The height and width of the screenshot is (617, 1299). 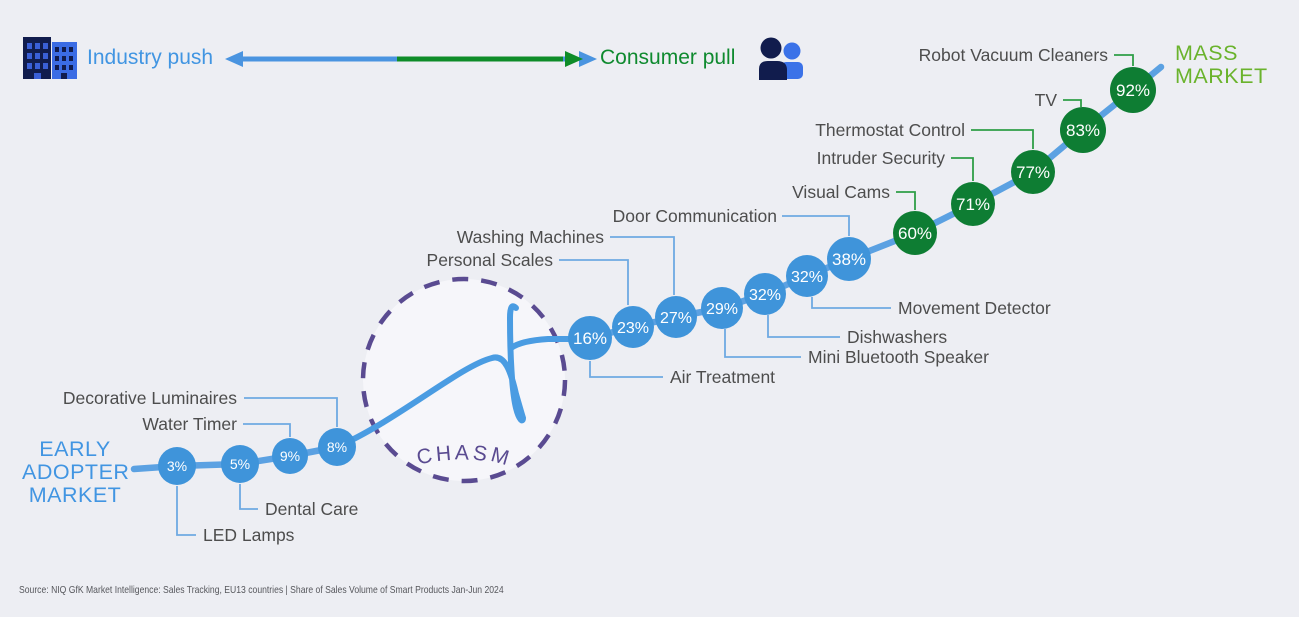 What do you see at coordinates (1046, 100) in the screenshot?
I see `label-tv: TV` at bounding box center [1046, 100].